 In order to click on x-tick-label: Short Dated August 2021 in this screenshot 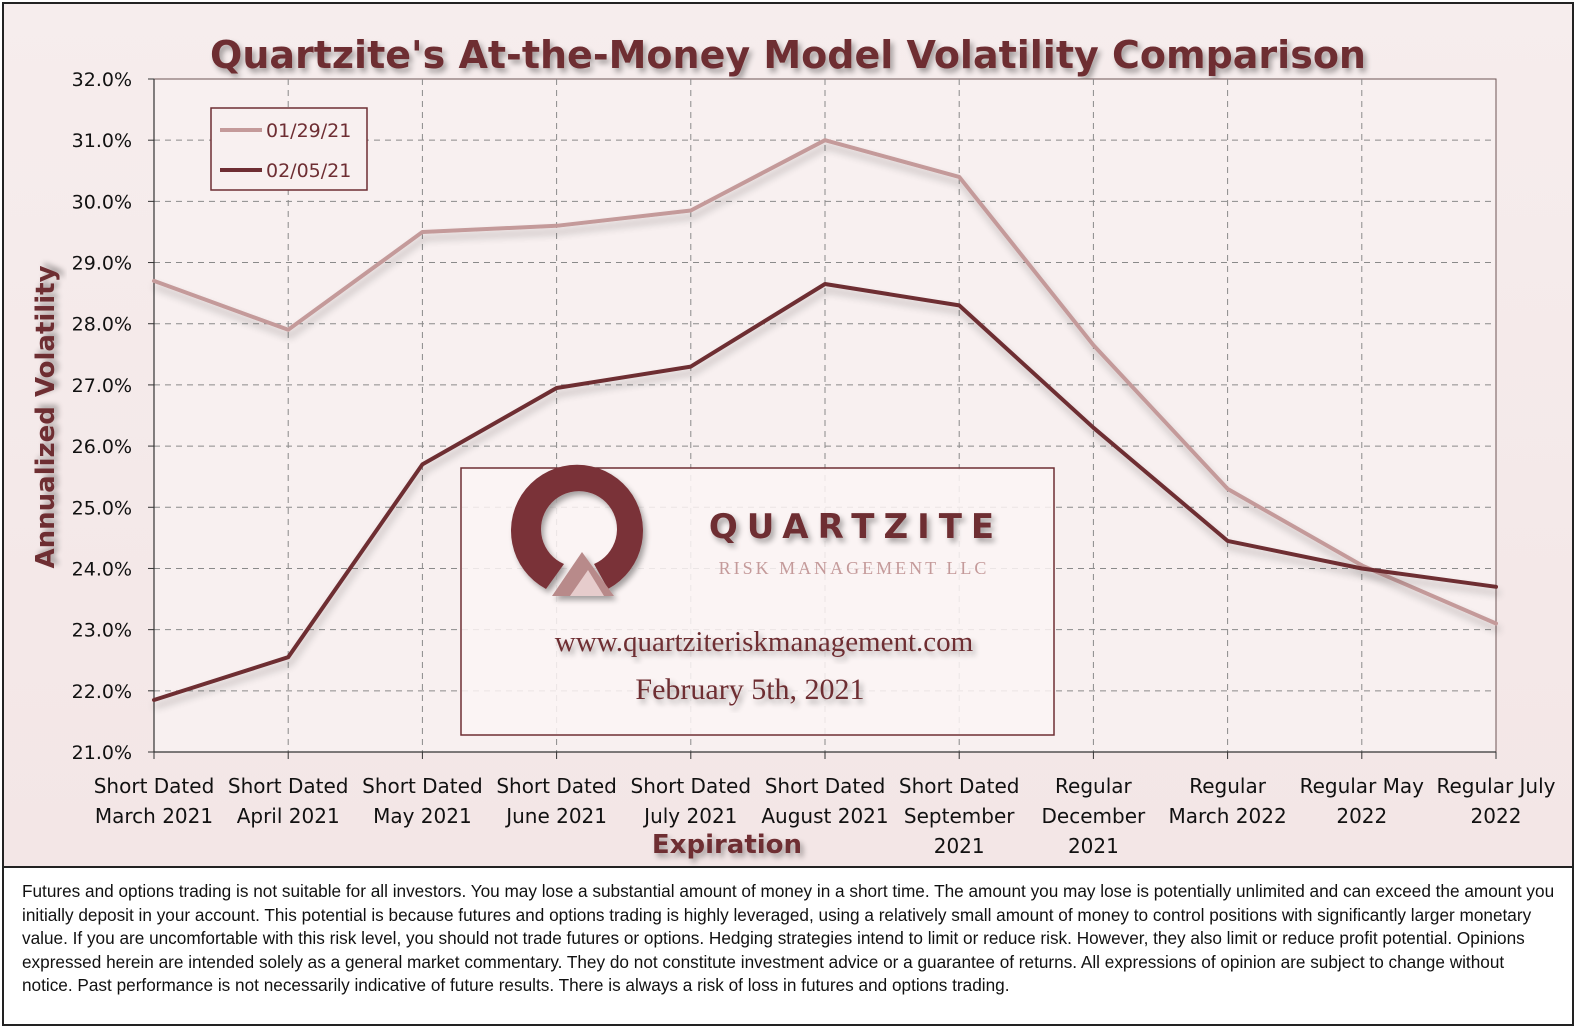, I will do `click(824, 801)`.